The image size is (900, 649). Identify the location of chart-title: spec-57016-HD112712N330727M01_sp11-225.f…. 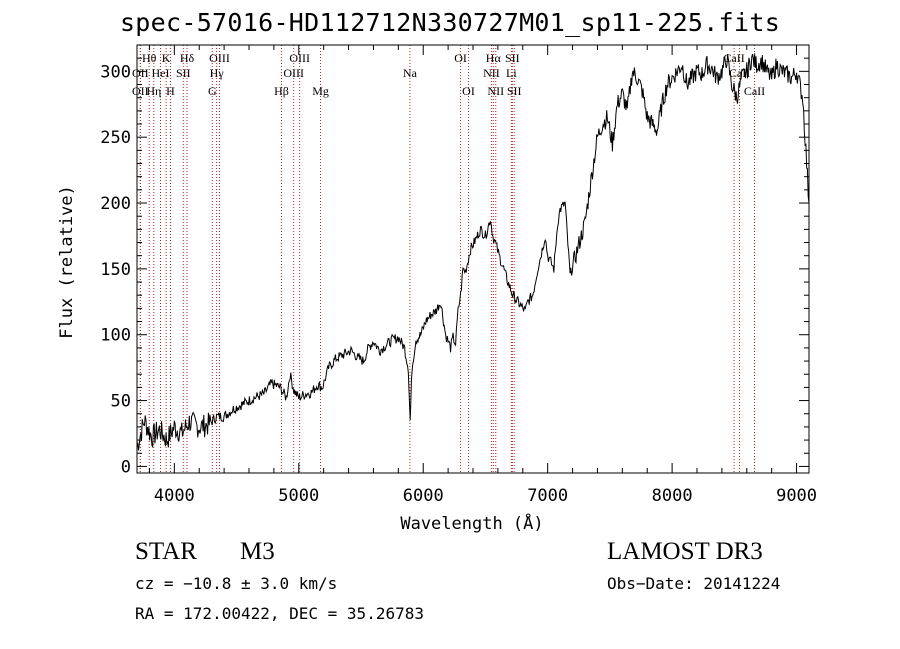
(450, 22).